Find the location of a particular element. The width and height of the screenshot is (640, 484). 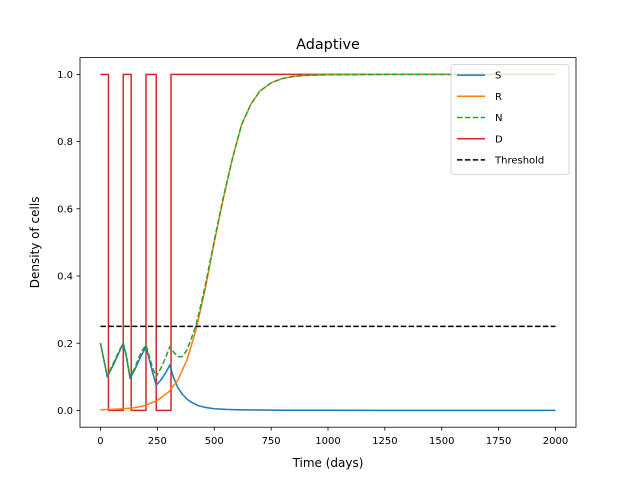

x-axis-ticks: 0 250 500 750 1000 1250 1500 1750 2000 is located at coordinates (332, 437).